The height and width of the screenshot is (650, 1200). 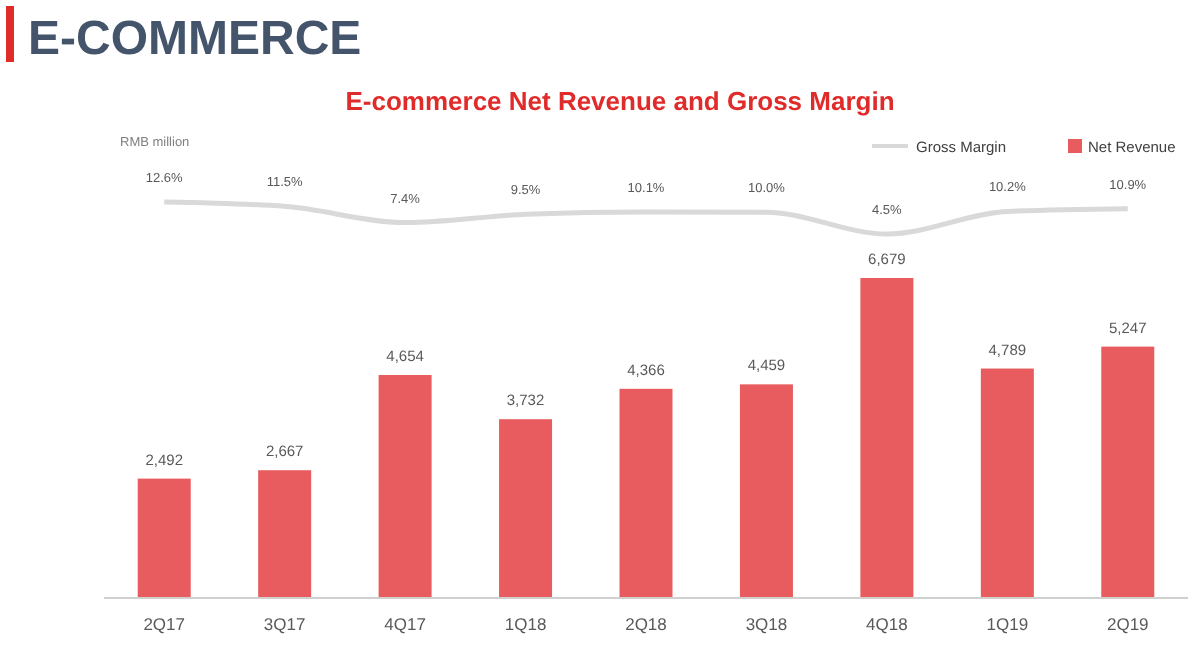 What do you see at coordinates (766, 624) in the screenshot?
I see `x-tick-label: 3Q18` at bounding box center [766, 624].